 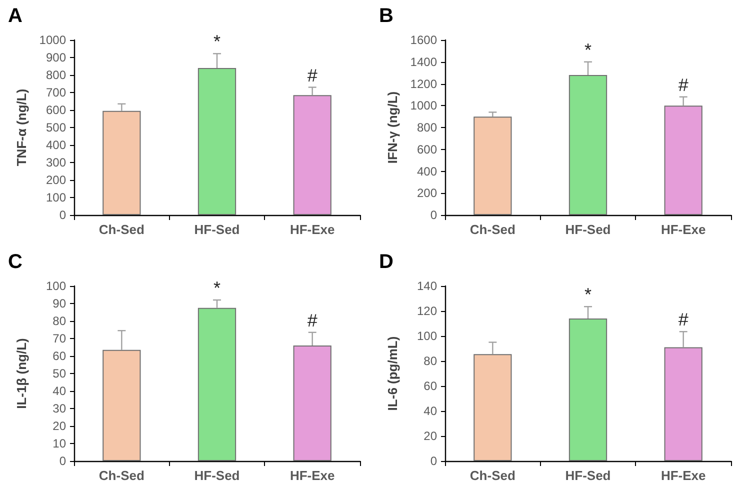 I want to click on y-tick-label: 140, so click(x=427, y=286).